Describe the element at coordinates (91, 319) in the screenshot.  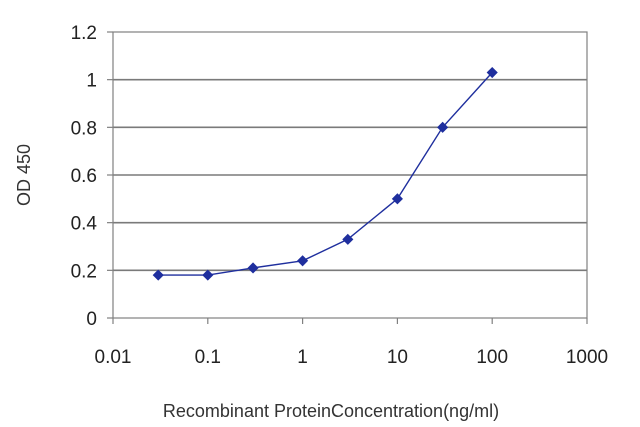
I see `y-tick-label-0: 0` at that location.